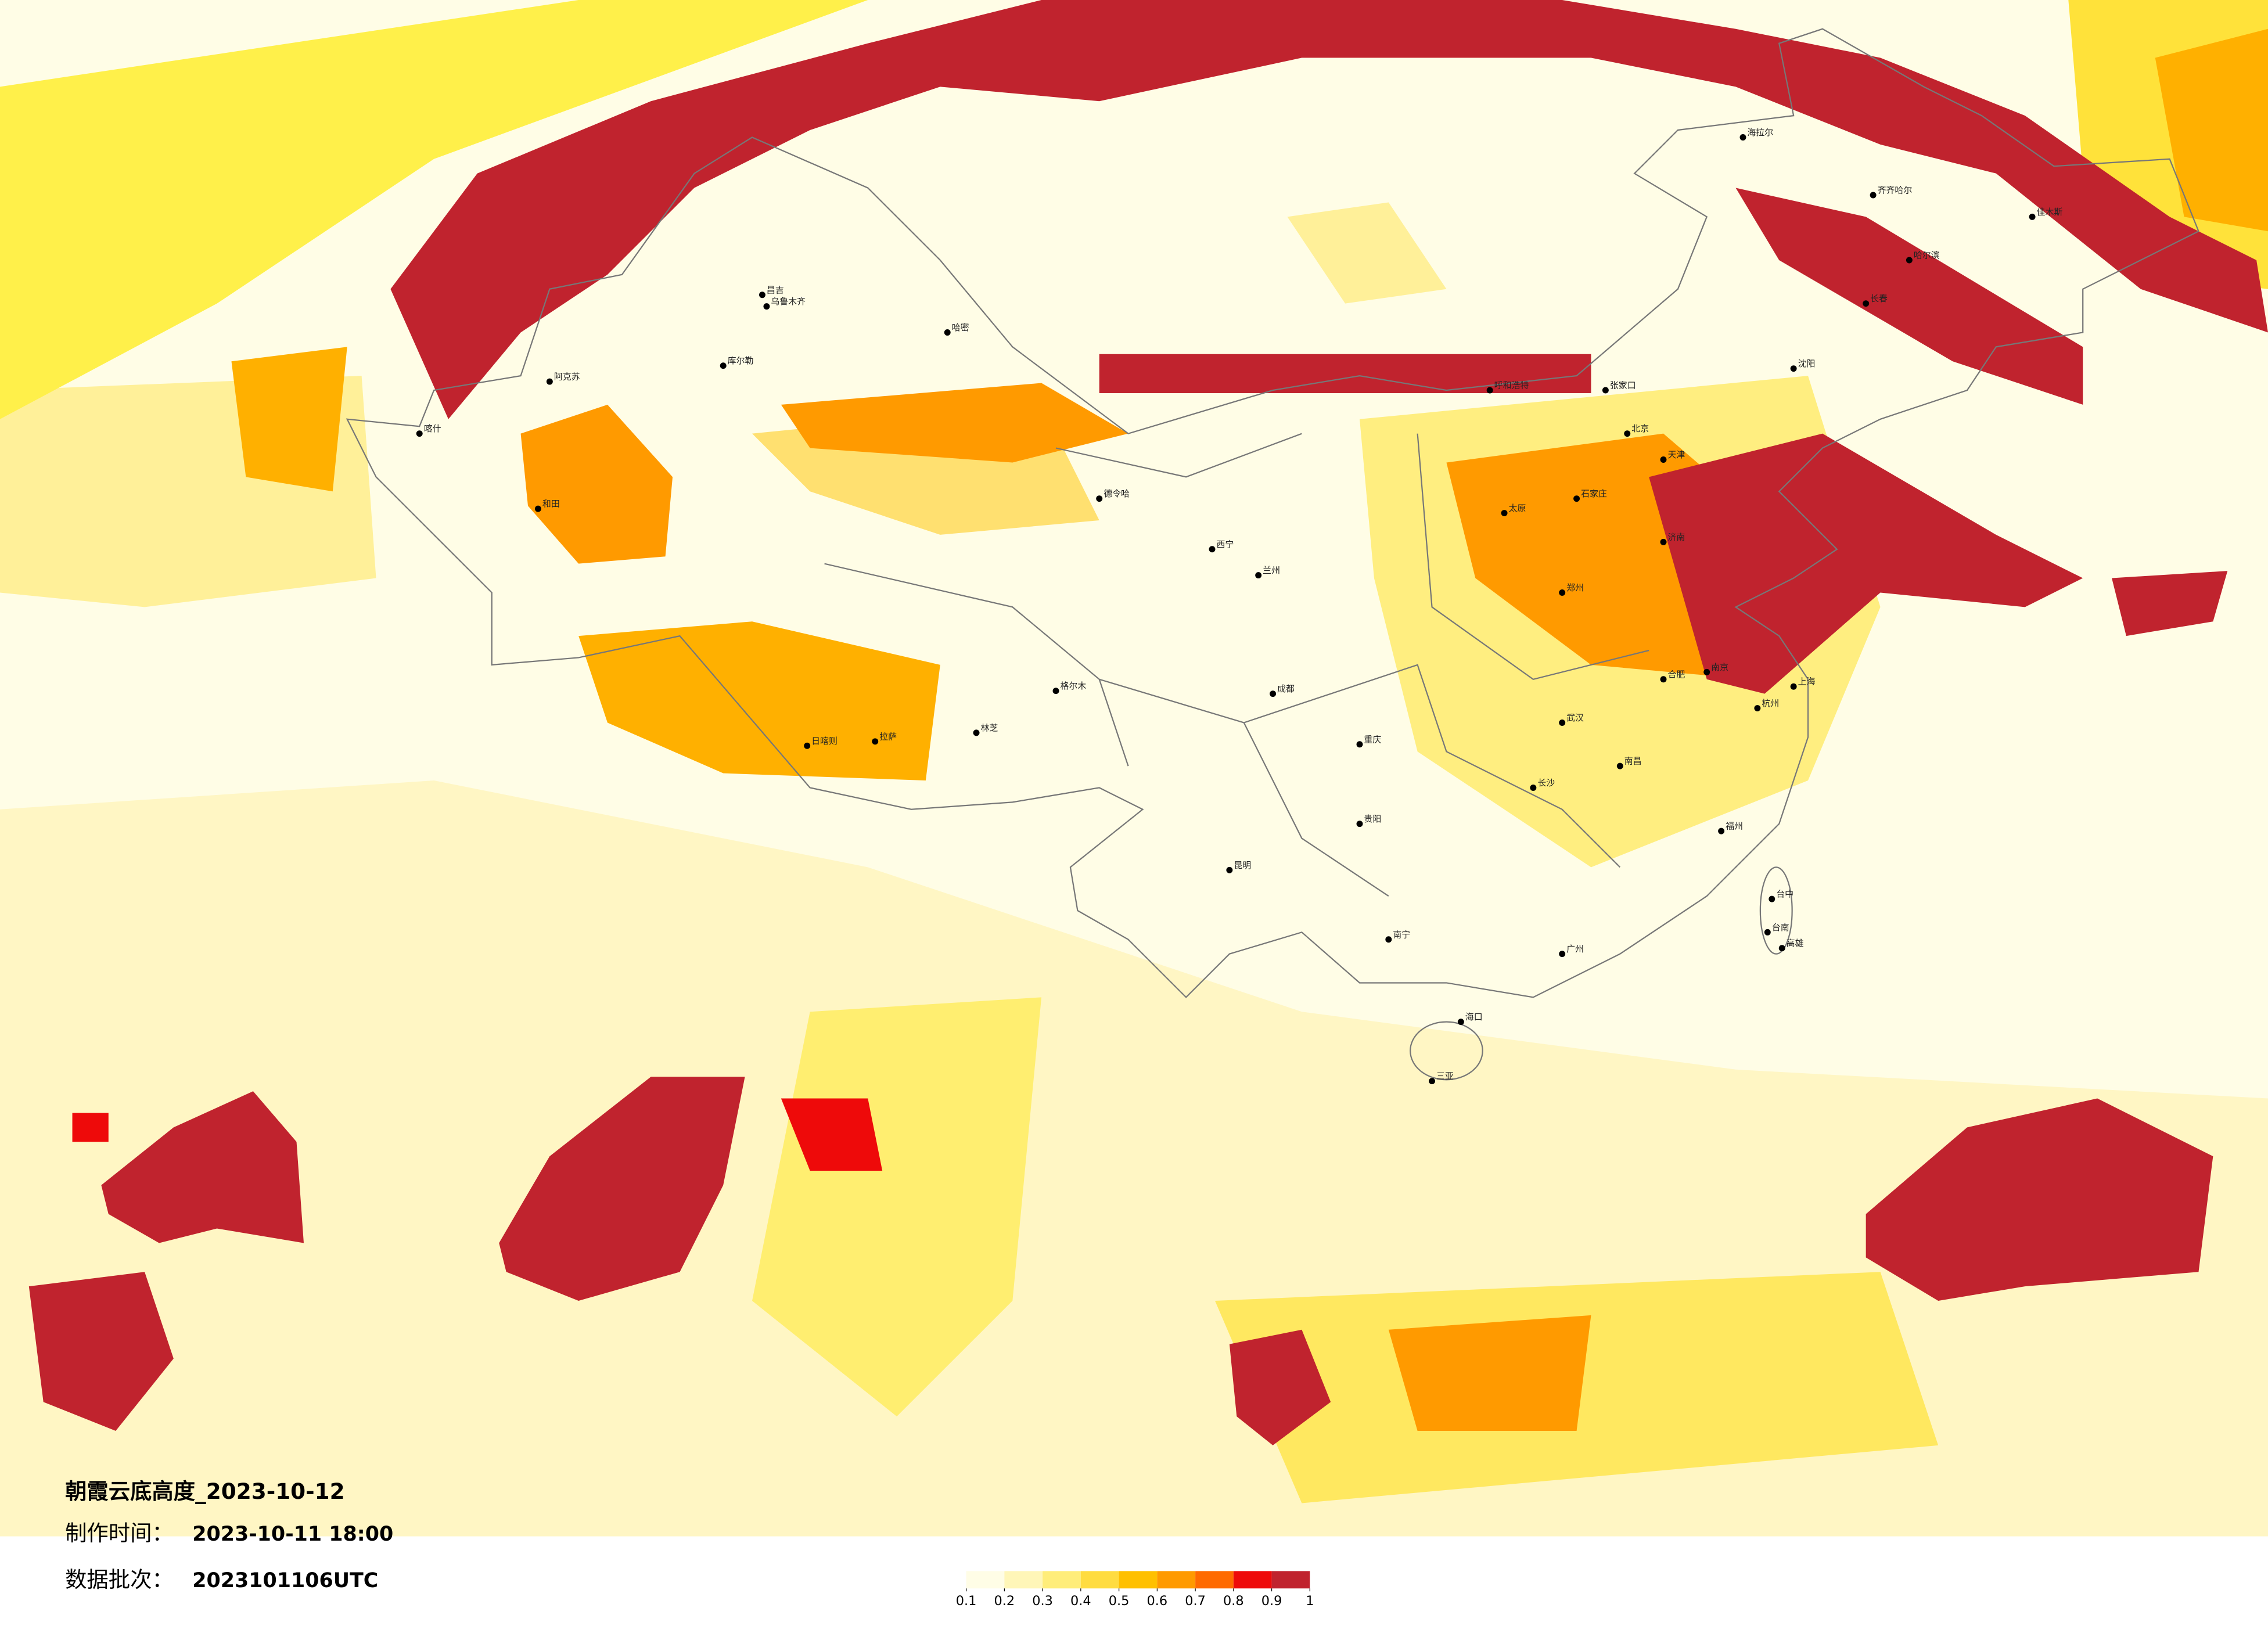 This screenshot has width=2268, height=1626. Describe the element at coordinates (1546, 783) in the screenshot. I see `city-label: 长沙` at that location.